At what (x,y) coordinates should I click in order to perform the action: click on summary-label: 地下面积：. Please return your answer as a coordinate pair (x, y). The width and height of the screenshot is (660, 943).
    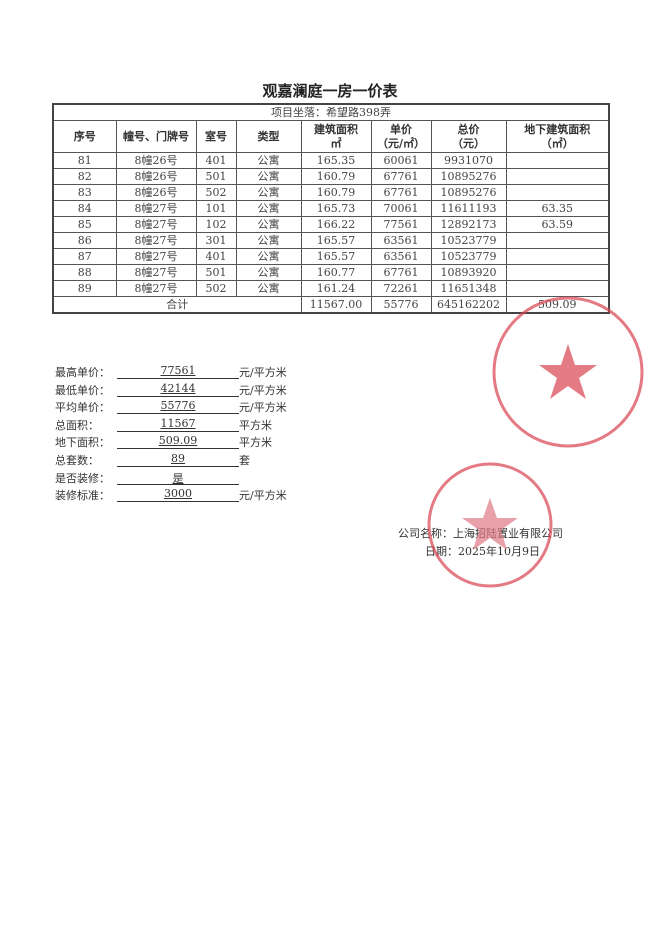
    Looking at the image, I should click on (82, 443).